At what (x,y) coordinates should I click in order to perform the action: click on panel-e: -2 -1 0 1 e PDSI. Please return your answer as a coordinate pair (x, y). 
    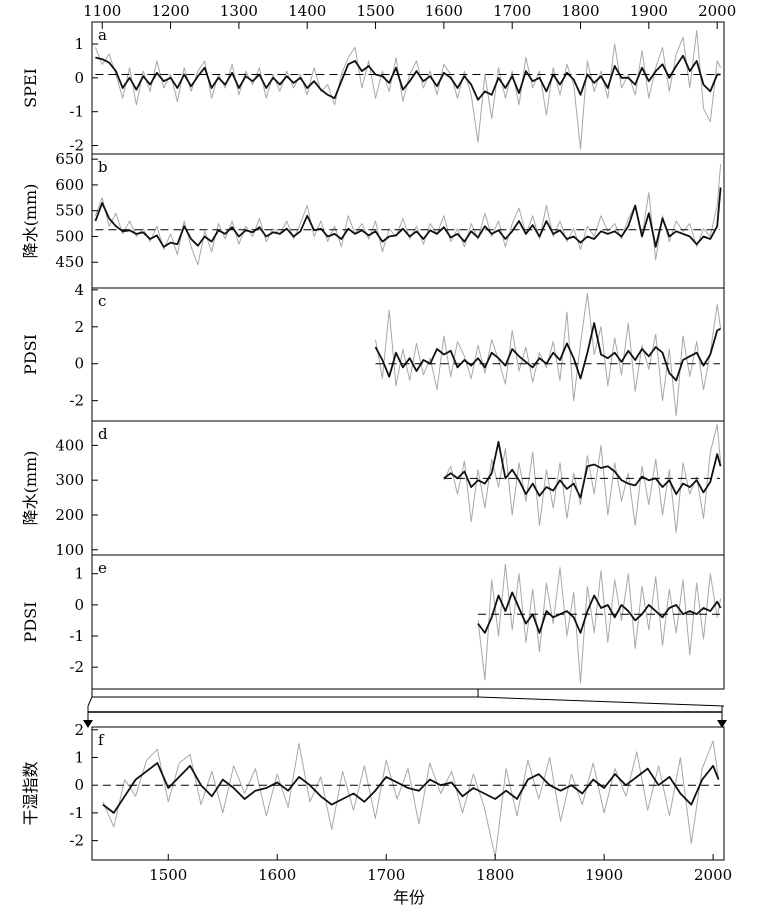
    Looking at the image, I should click on (373, 622).